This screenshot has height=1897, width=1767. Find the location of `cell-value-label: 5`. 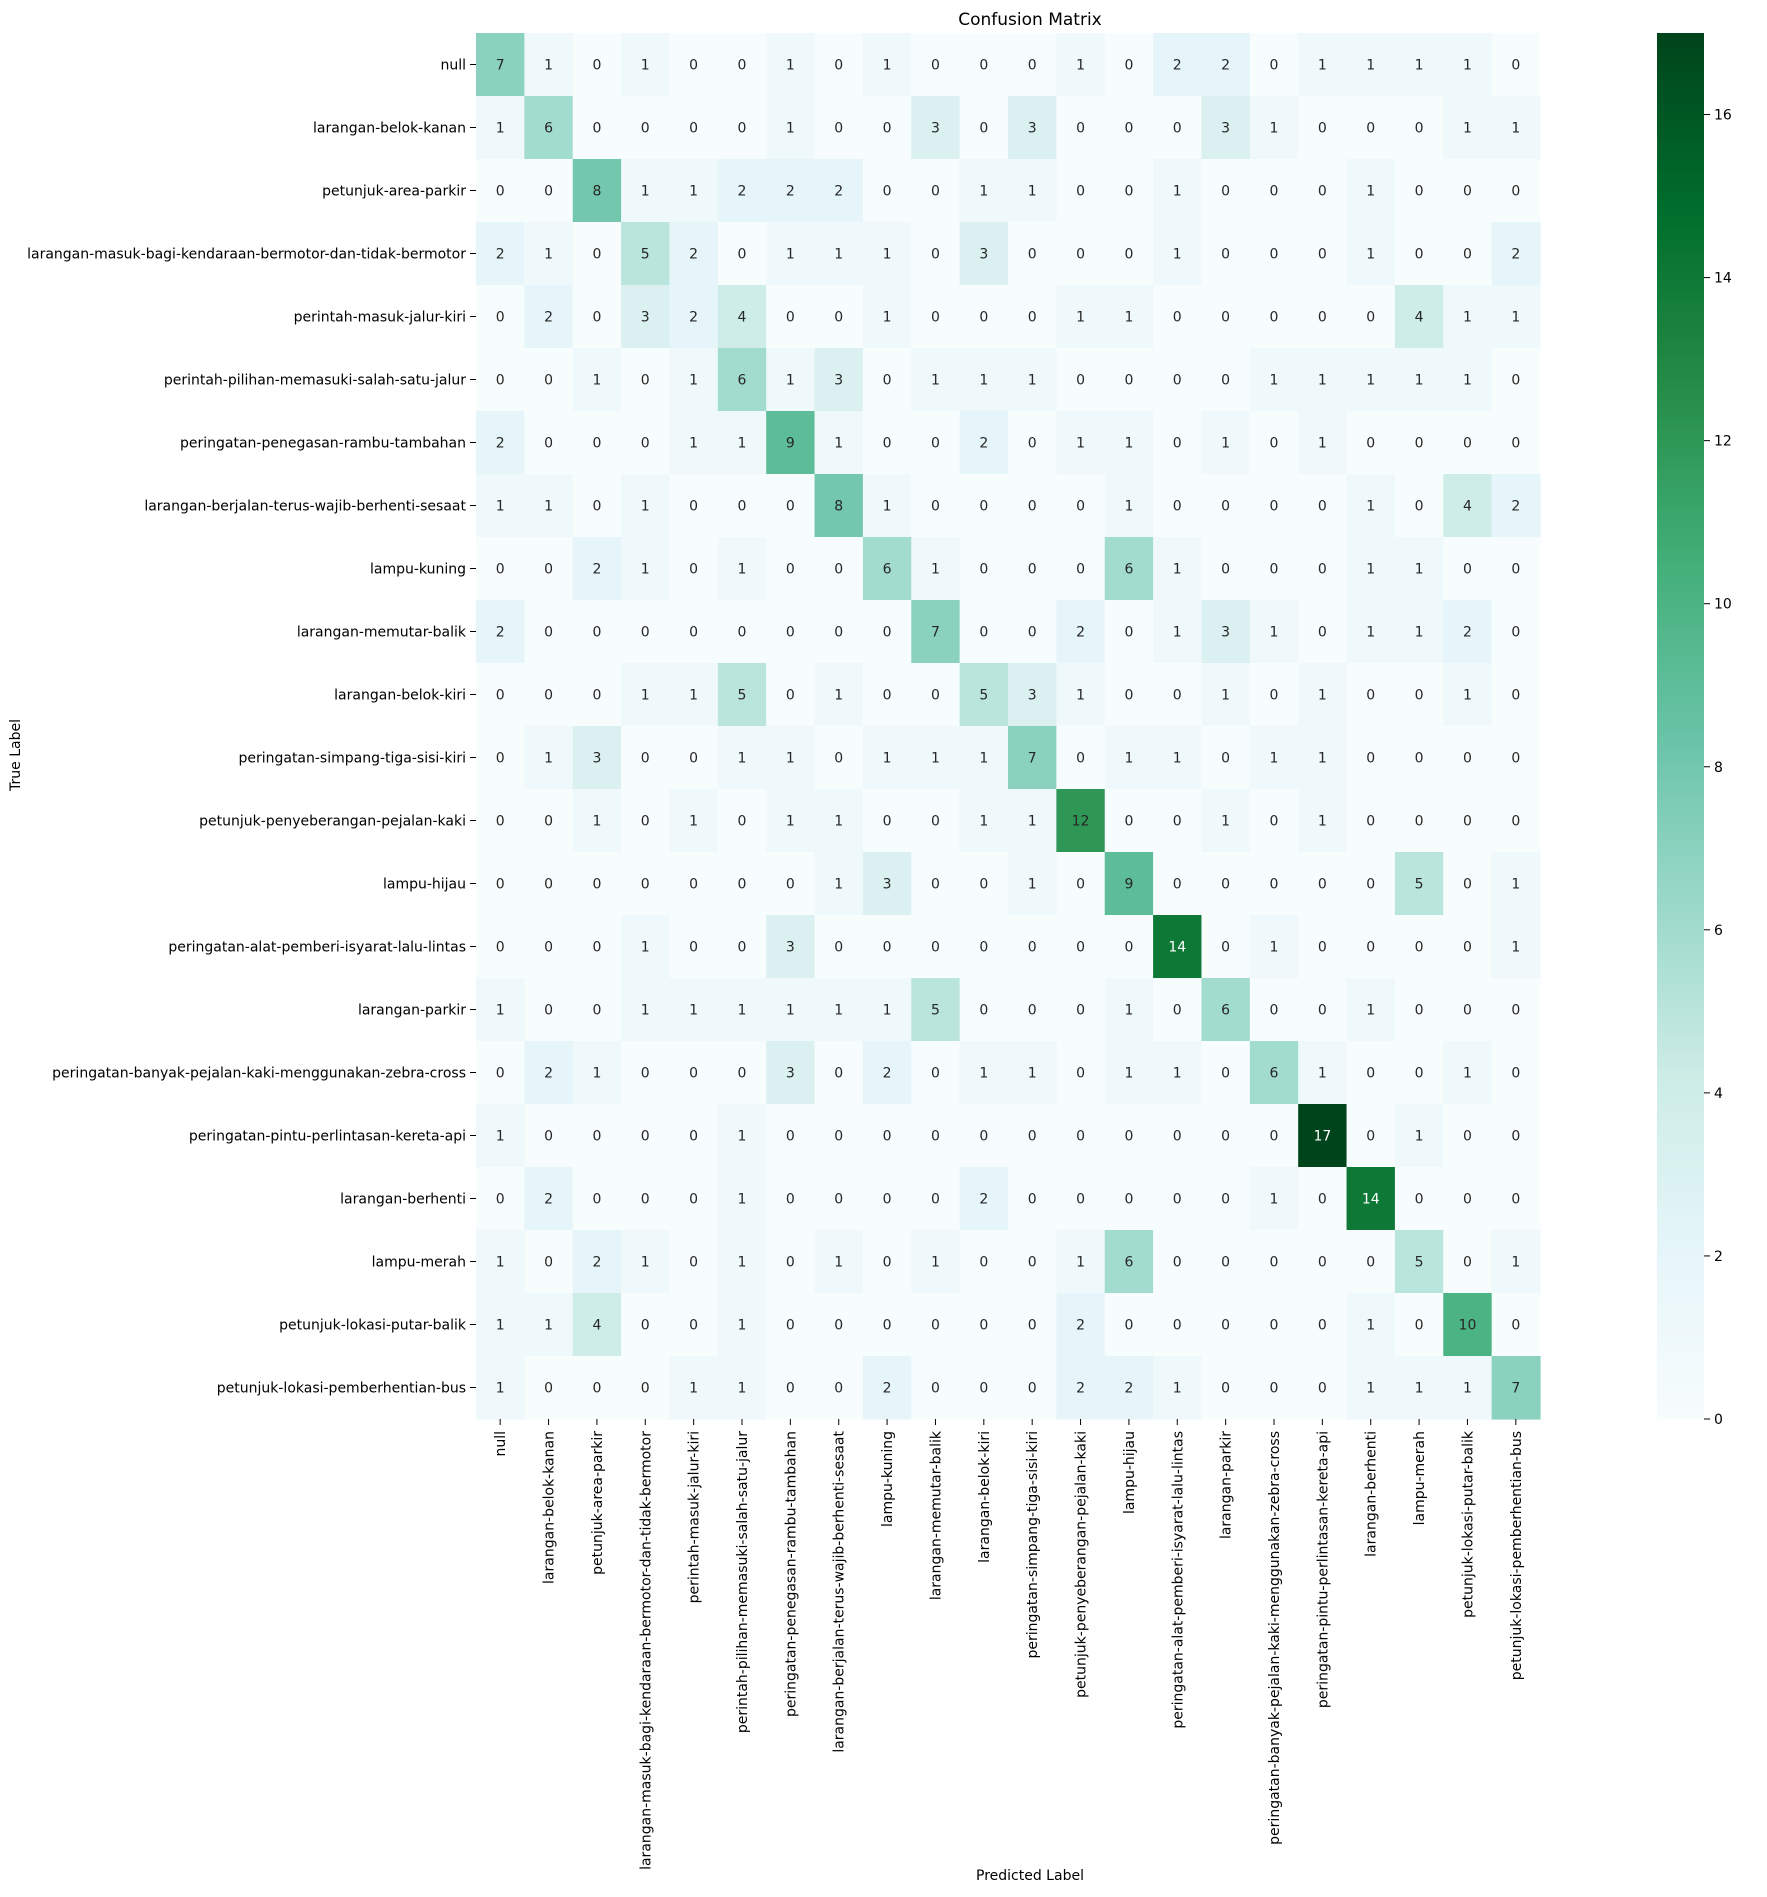

cell-value-label: 5 is located at coordinates (1419, 1263).